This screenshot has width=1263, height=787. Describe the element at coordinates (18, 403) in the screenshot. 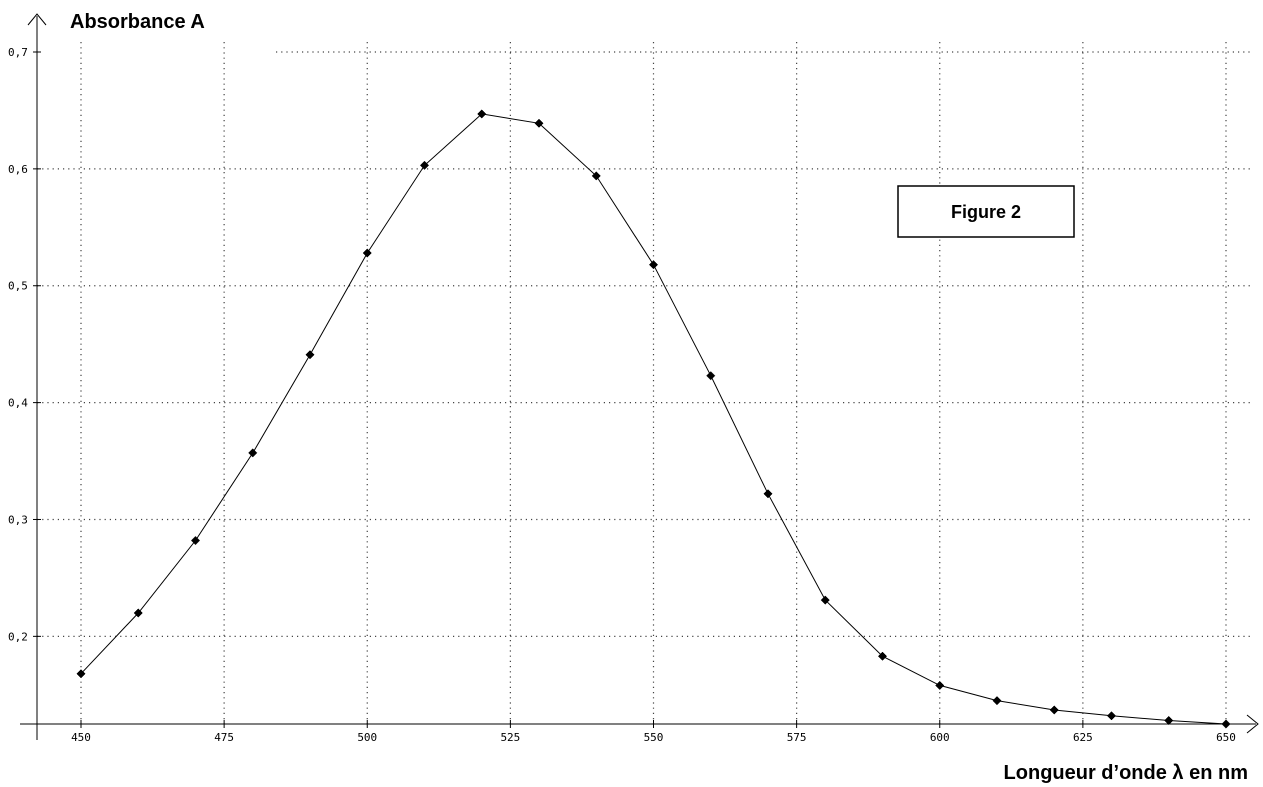

I see `y-tick-label: 0,4` at that location.